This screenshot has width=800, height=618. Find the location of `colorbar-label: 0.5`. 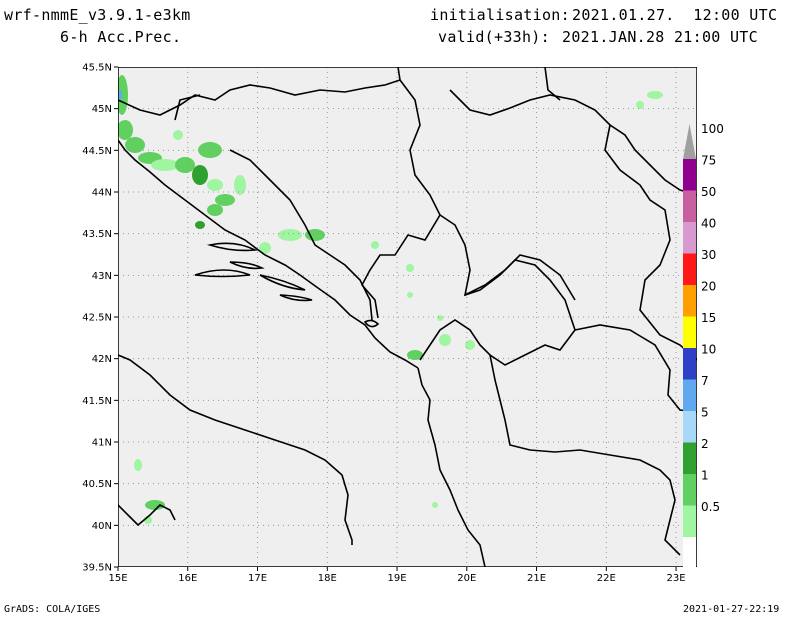

colorbar-label: 0.5 is located at coordinates (710, 507).